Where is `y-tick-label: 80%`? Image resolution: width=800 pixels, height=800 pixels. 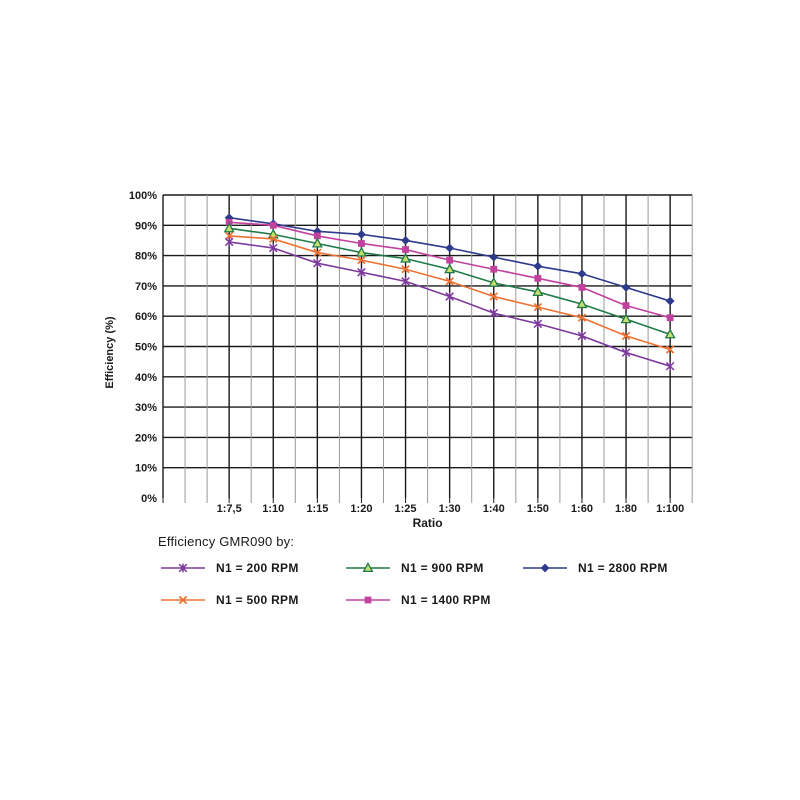 y-tick-label: 80% is located at coordinates (146, 257).